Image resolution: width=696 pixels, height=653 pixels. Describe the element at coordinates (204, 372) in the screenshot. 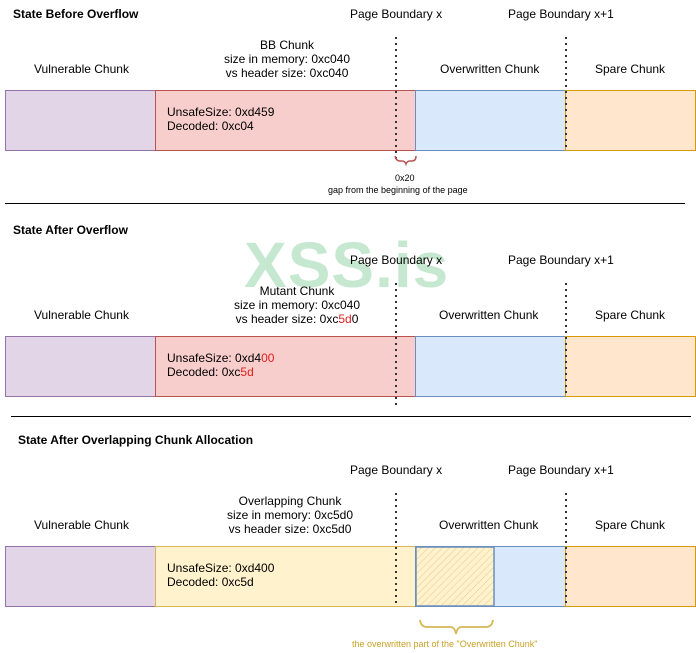

I see `decoded-prefix: Decoded: 0xc` at that location.